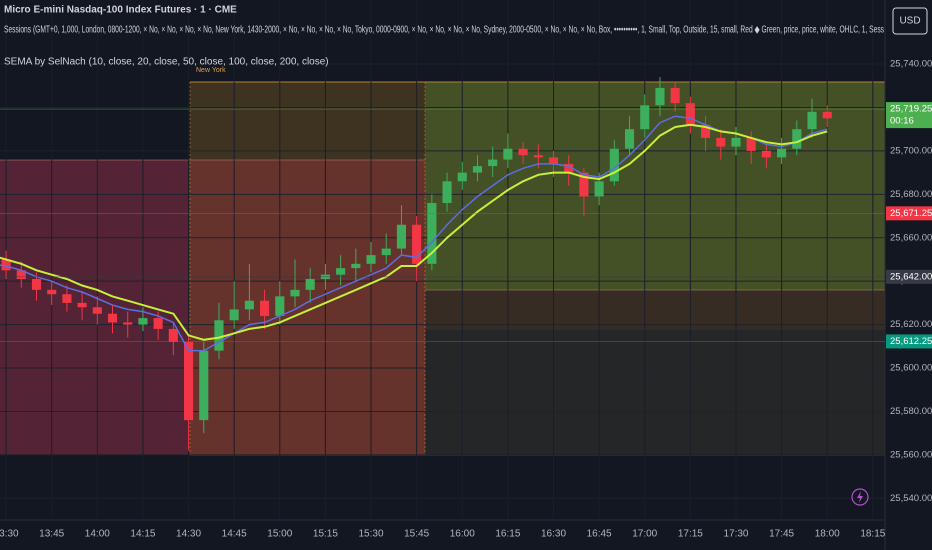 This screenshot has width=932, height=550. I want to click on x-tick-label: 17:45, so click(781, 534).